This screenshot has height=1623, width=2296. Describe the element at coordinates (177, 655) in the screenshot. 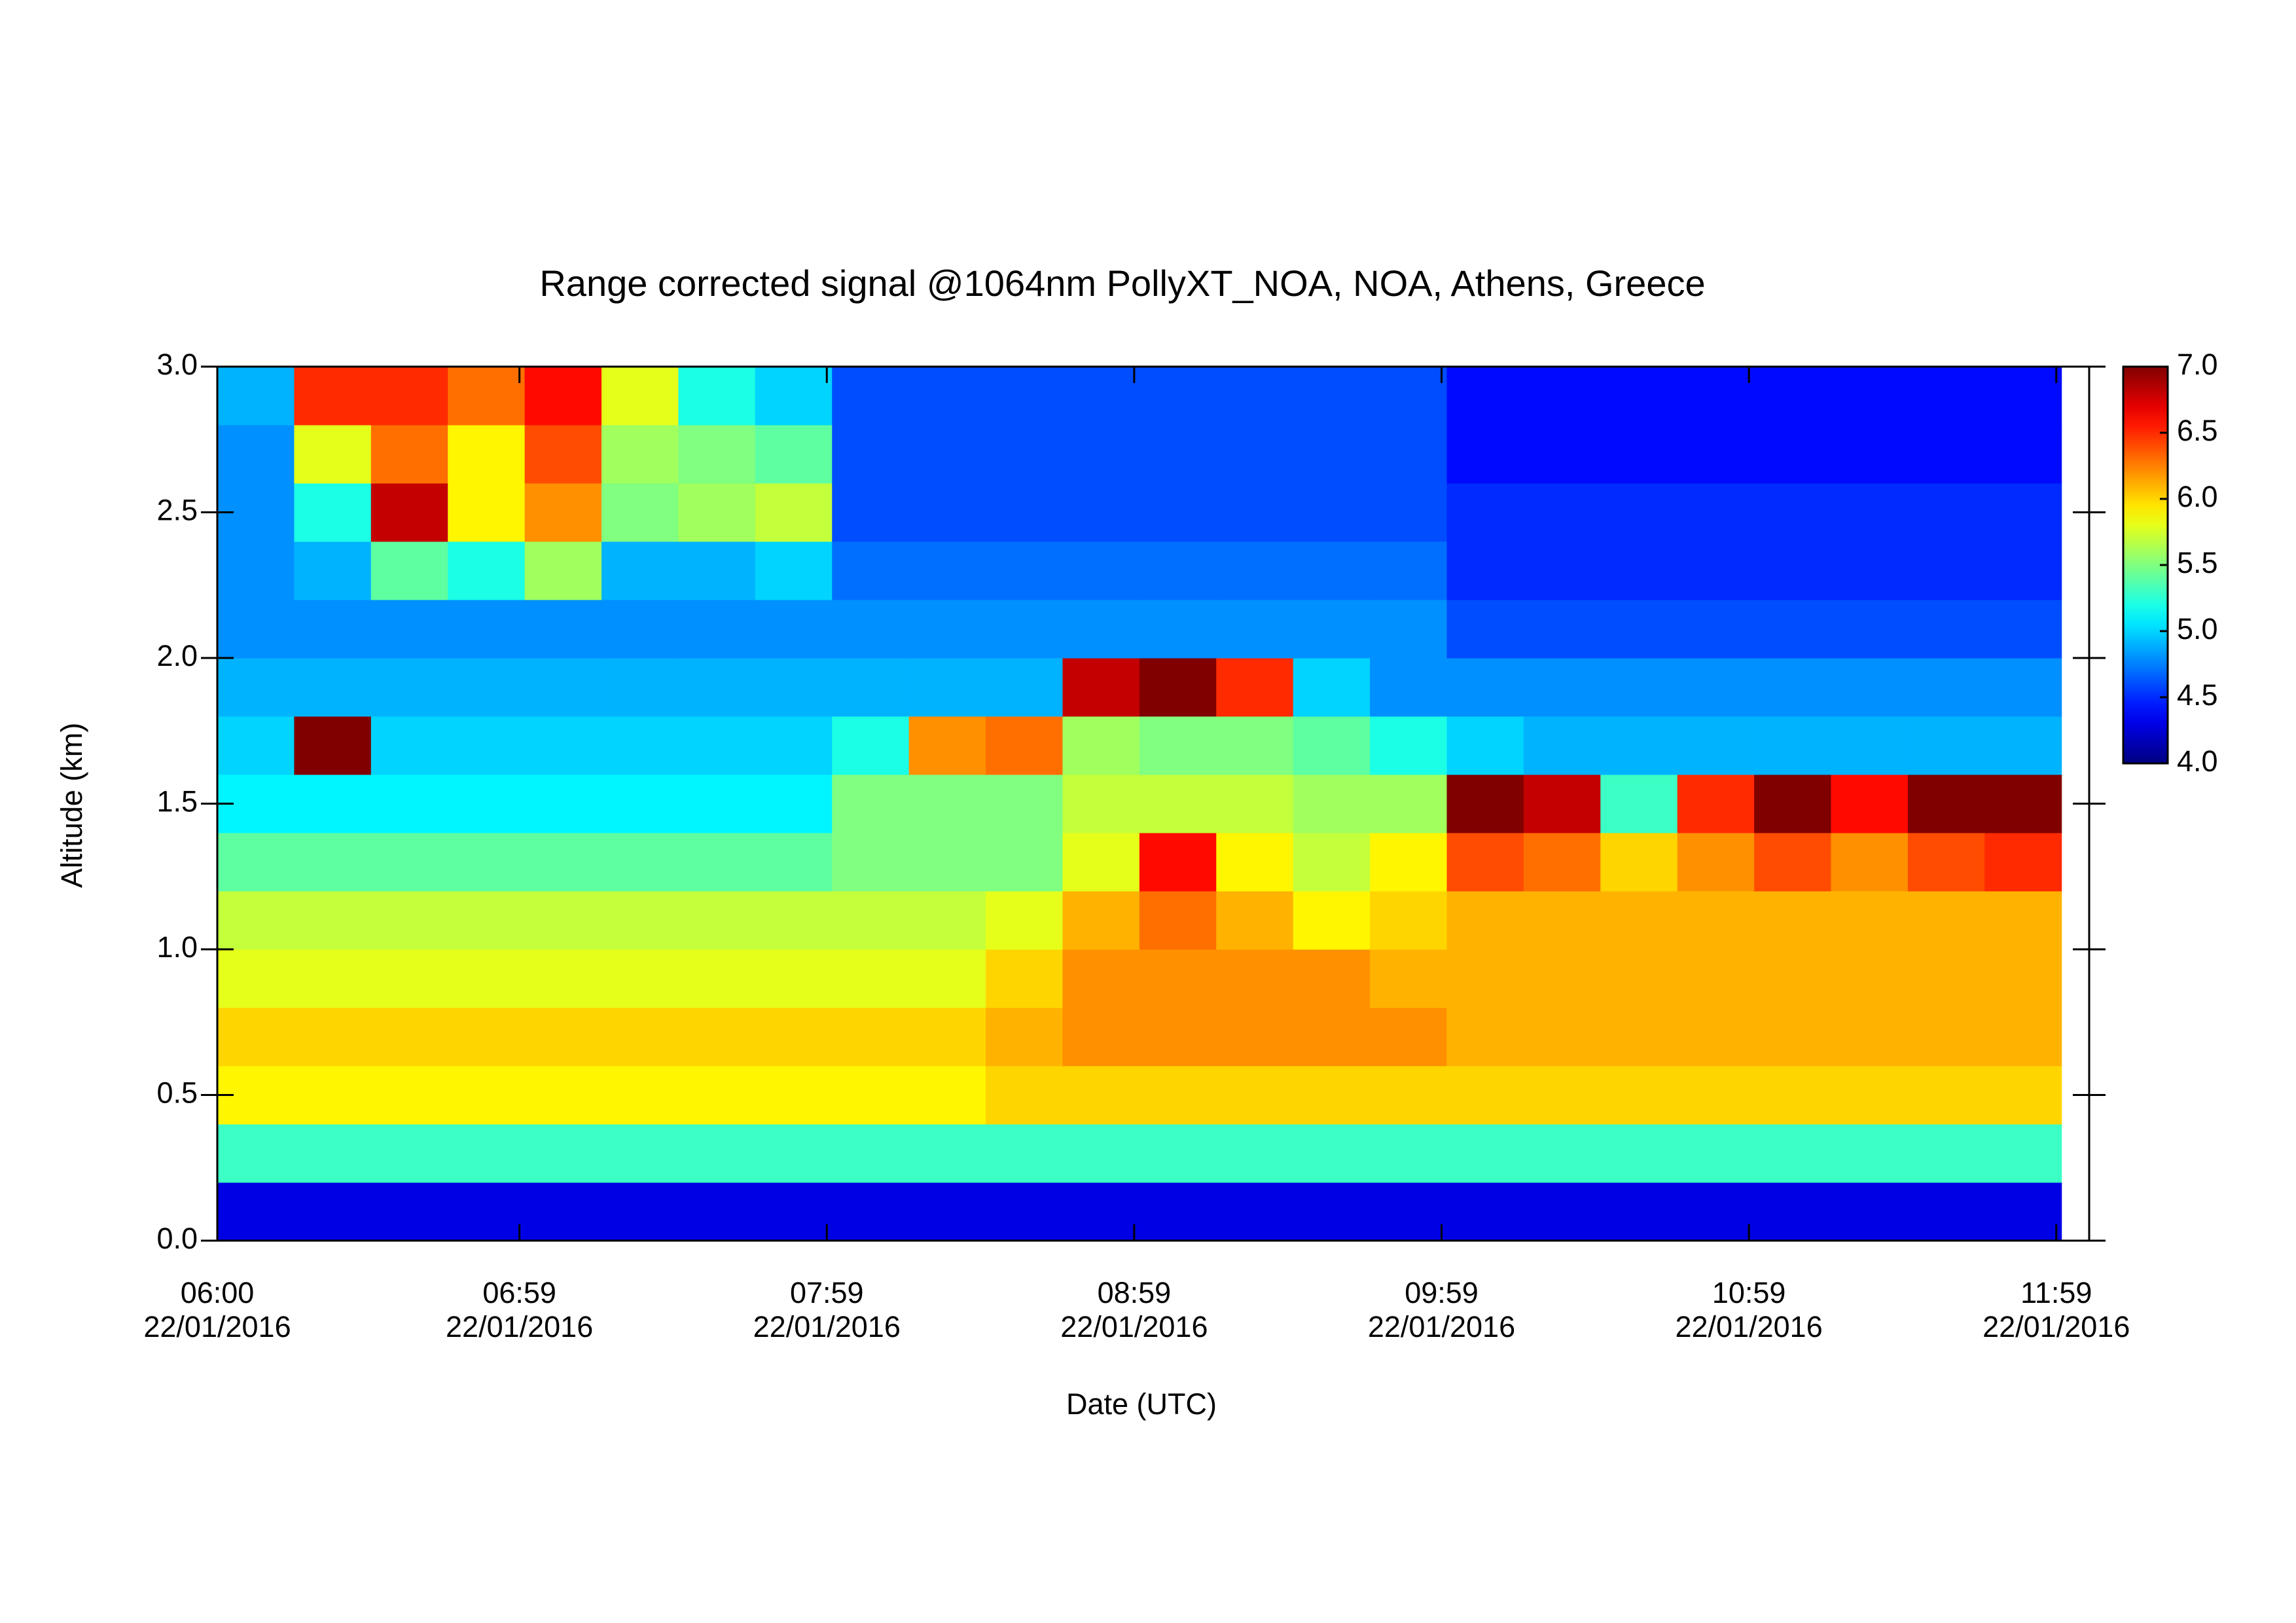

I see `y-tick-label: 2.0` at that location.